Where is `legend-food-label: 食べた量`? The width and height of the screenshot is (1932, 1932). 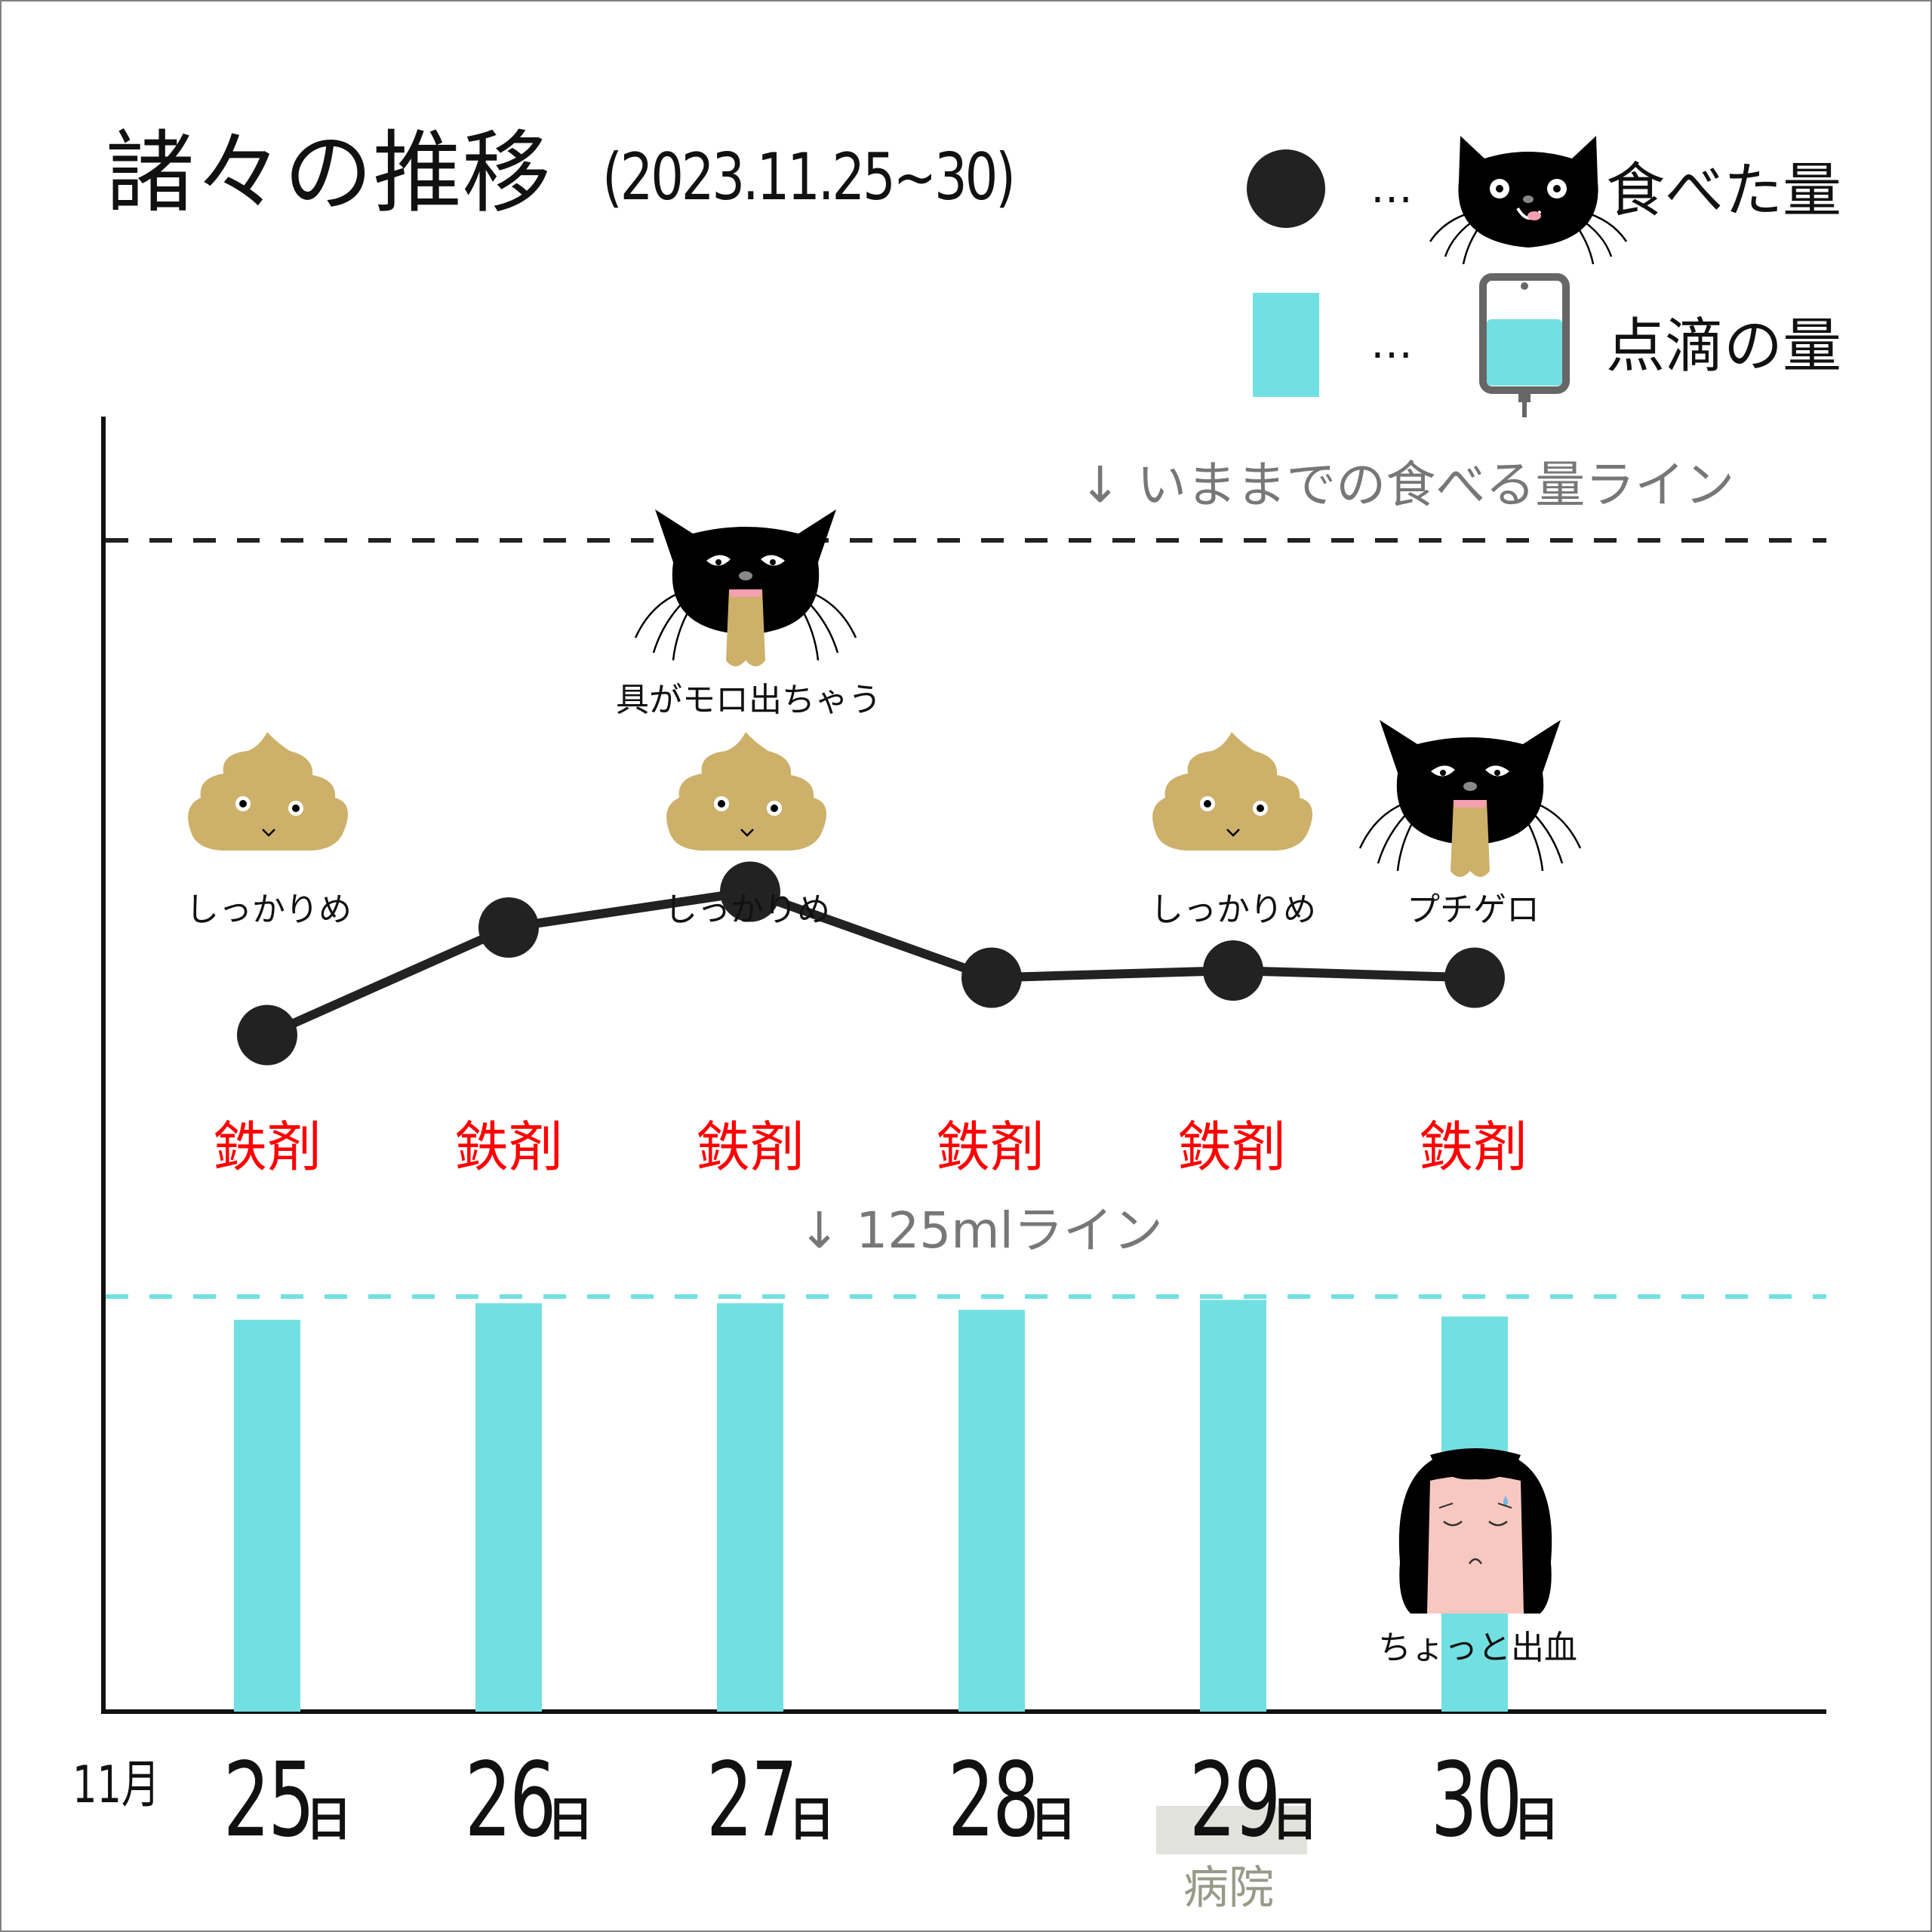
legend-food-label: 食べた量 is located at coordinates (1724, 191).